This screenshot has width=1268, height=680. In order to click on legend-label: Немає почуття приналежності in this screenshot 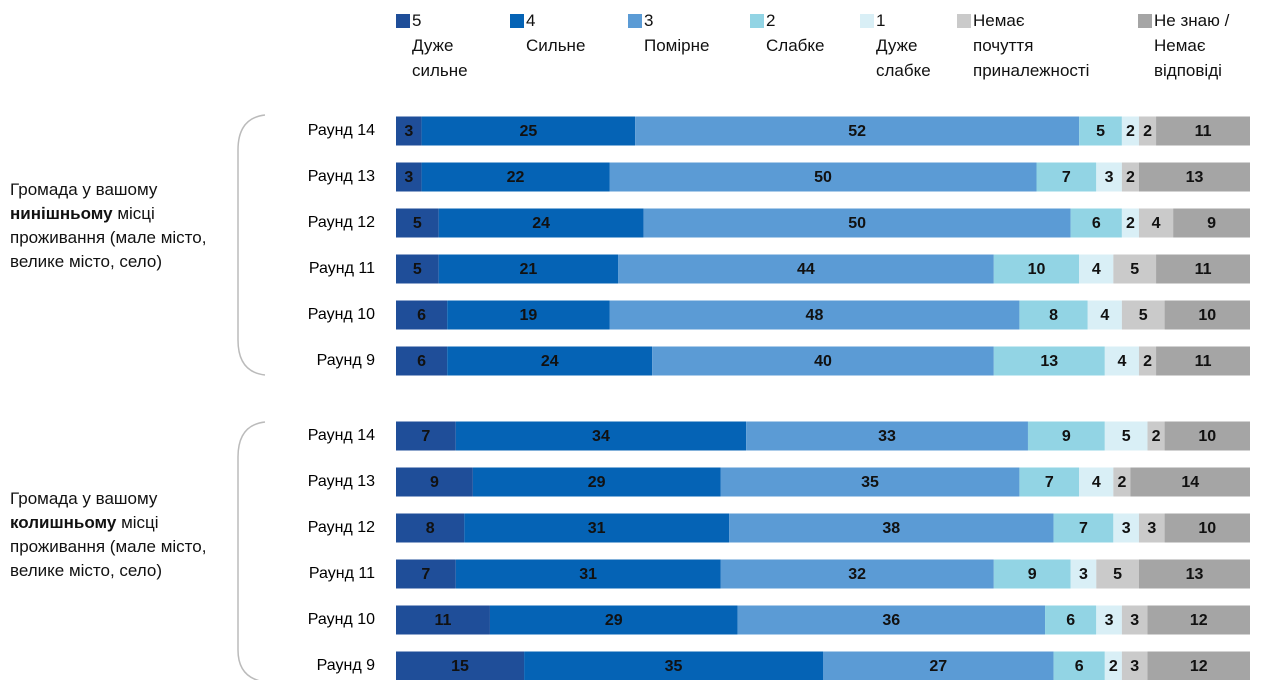, I will do `click(1031, 45)`.